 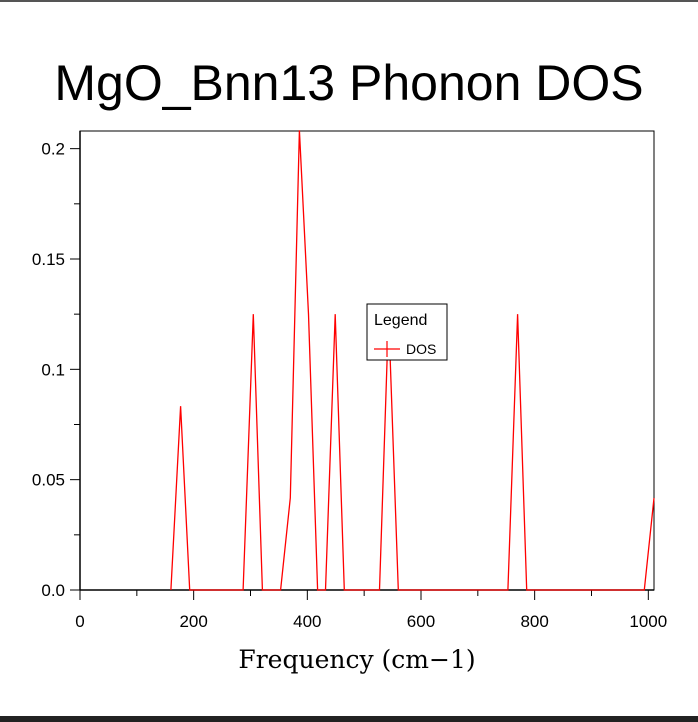 What do you see at coordinates (421, 349) in the screenshot?
I see `legend-entry-dos: DOS` at bounding box center [421, 349].